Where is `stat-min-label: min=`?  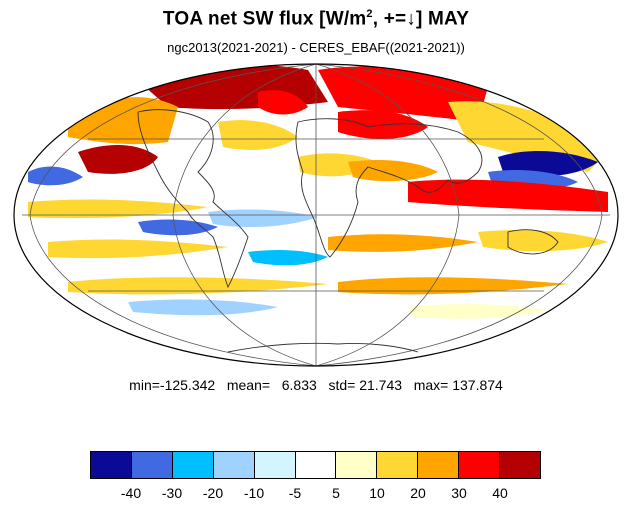 stat-min-label: min= is located at coordinates (144, 385).